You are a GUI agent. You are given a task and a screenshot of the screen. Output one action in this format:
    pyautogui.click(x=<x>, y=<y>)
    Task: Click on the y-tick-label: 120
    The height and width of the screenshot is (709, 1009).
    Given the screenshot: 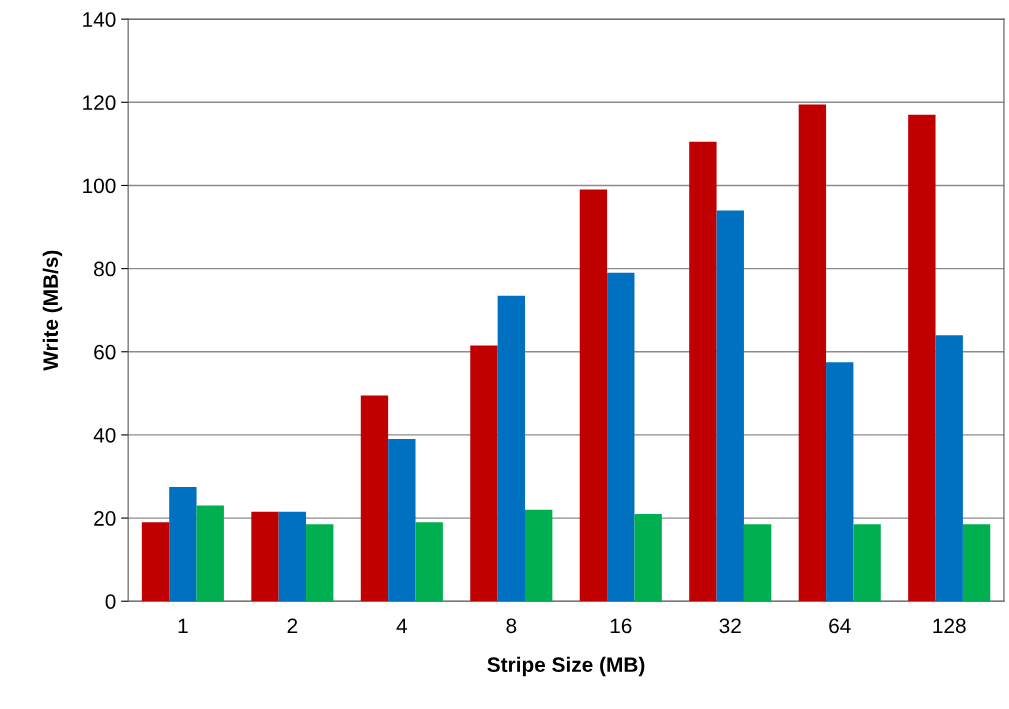 What is the action you would take?
    pyautogui.click(x=99, y=103)
    